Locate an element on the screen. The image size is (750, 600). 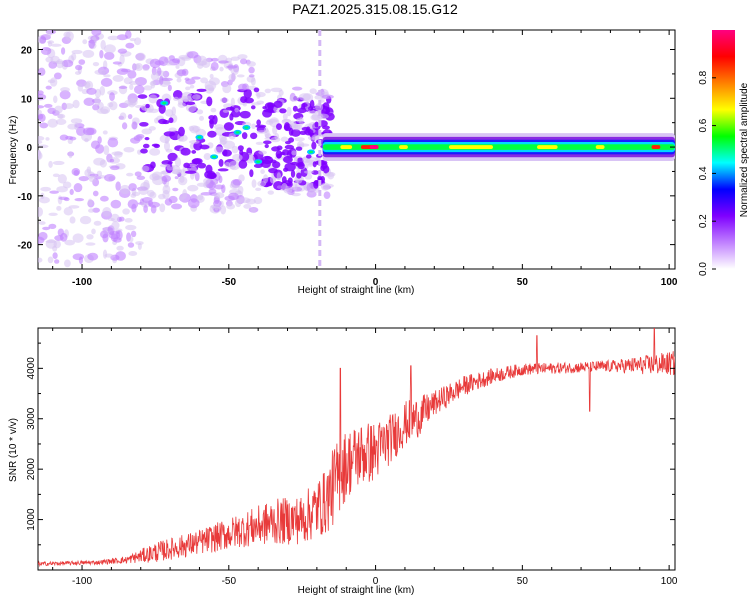
spectrogram-ytick-label: 0 is located at coordinates (29, 148).